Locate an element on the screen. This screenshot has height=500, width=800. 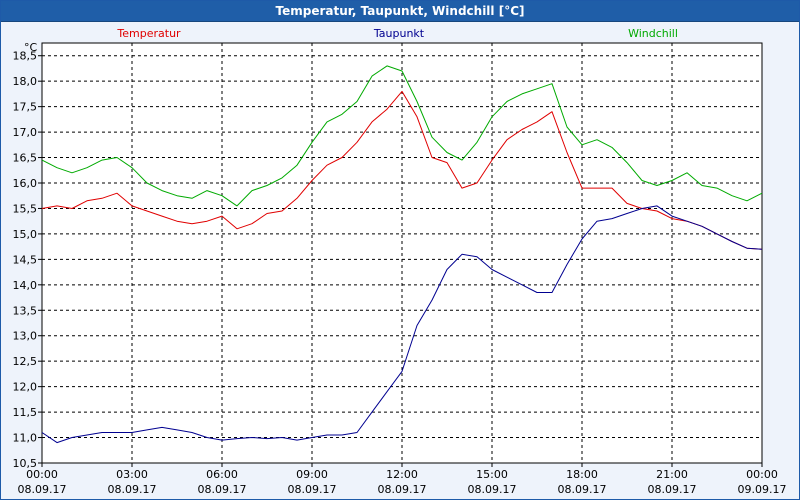
y-tick-label: 17,0 is located at coordinates (25, 132).